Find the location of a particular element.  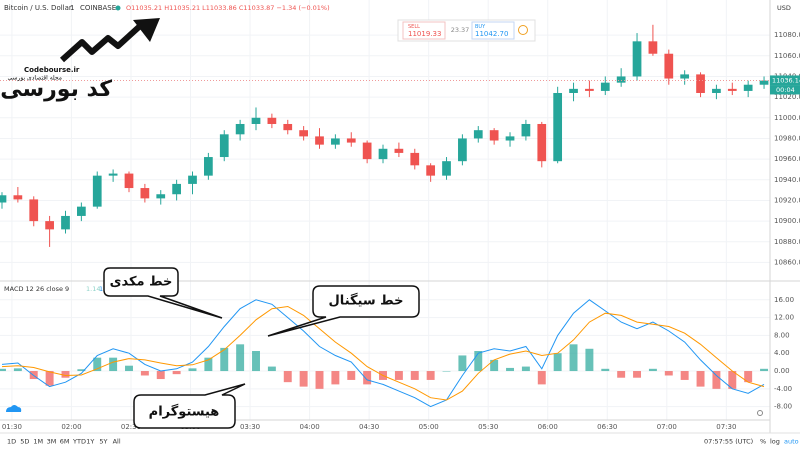

range-button: 6M is located at coordinates (65, 442).